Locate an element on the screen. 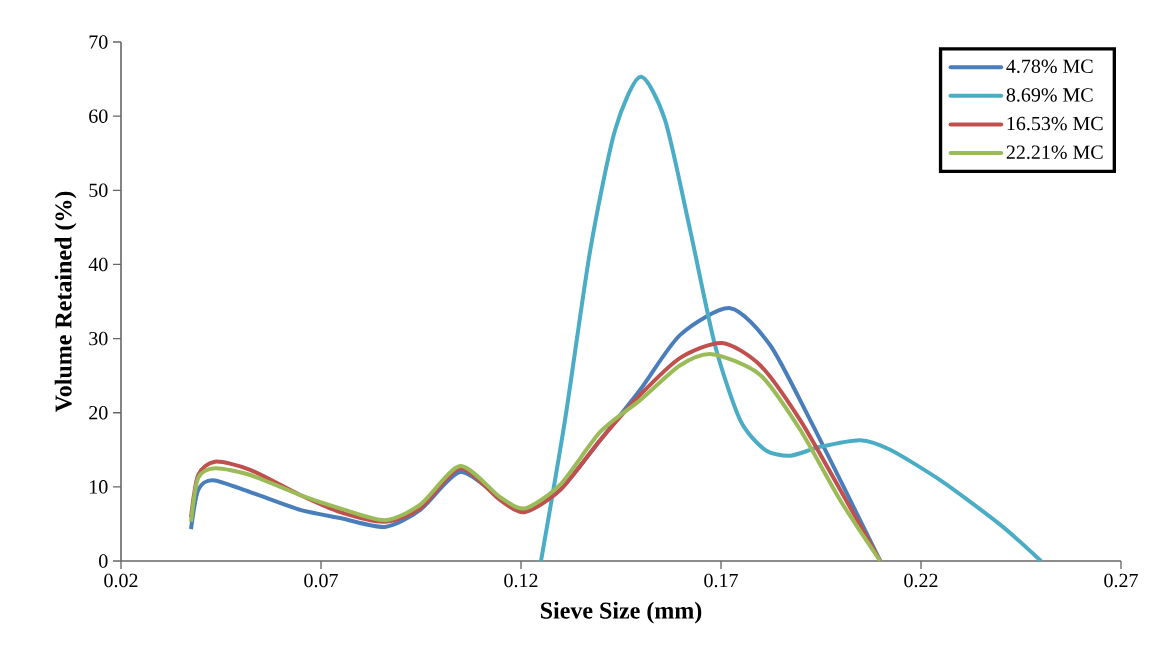  y-tick-label: 20 is located at coordinates (98, 412).